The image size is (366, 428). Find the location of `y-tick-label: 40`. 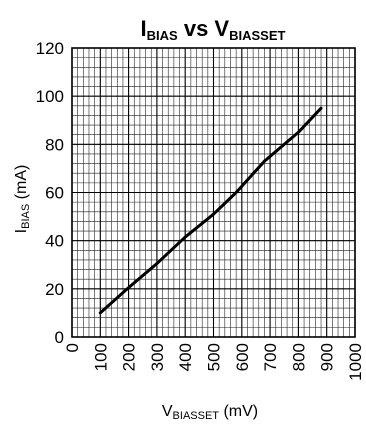

y-tick-label: 40 is located at coordinates (54, 241).